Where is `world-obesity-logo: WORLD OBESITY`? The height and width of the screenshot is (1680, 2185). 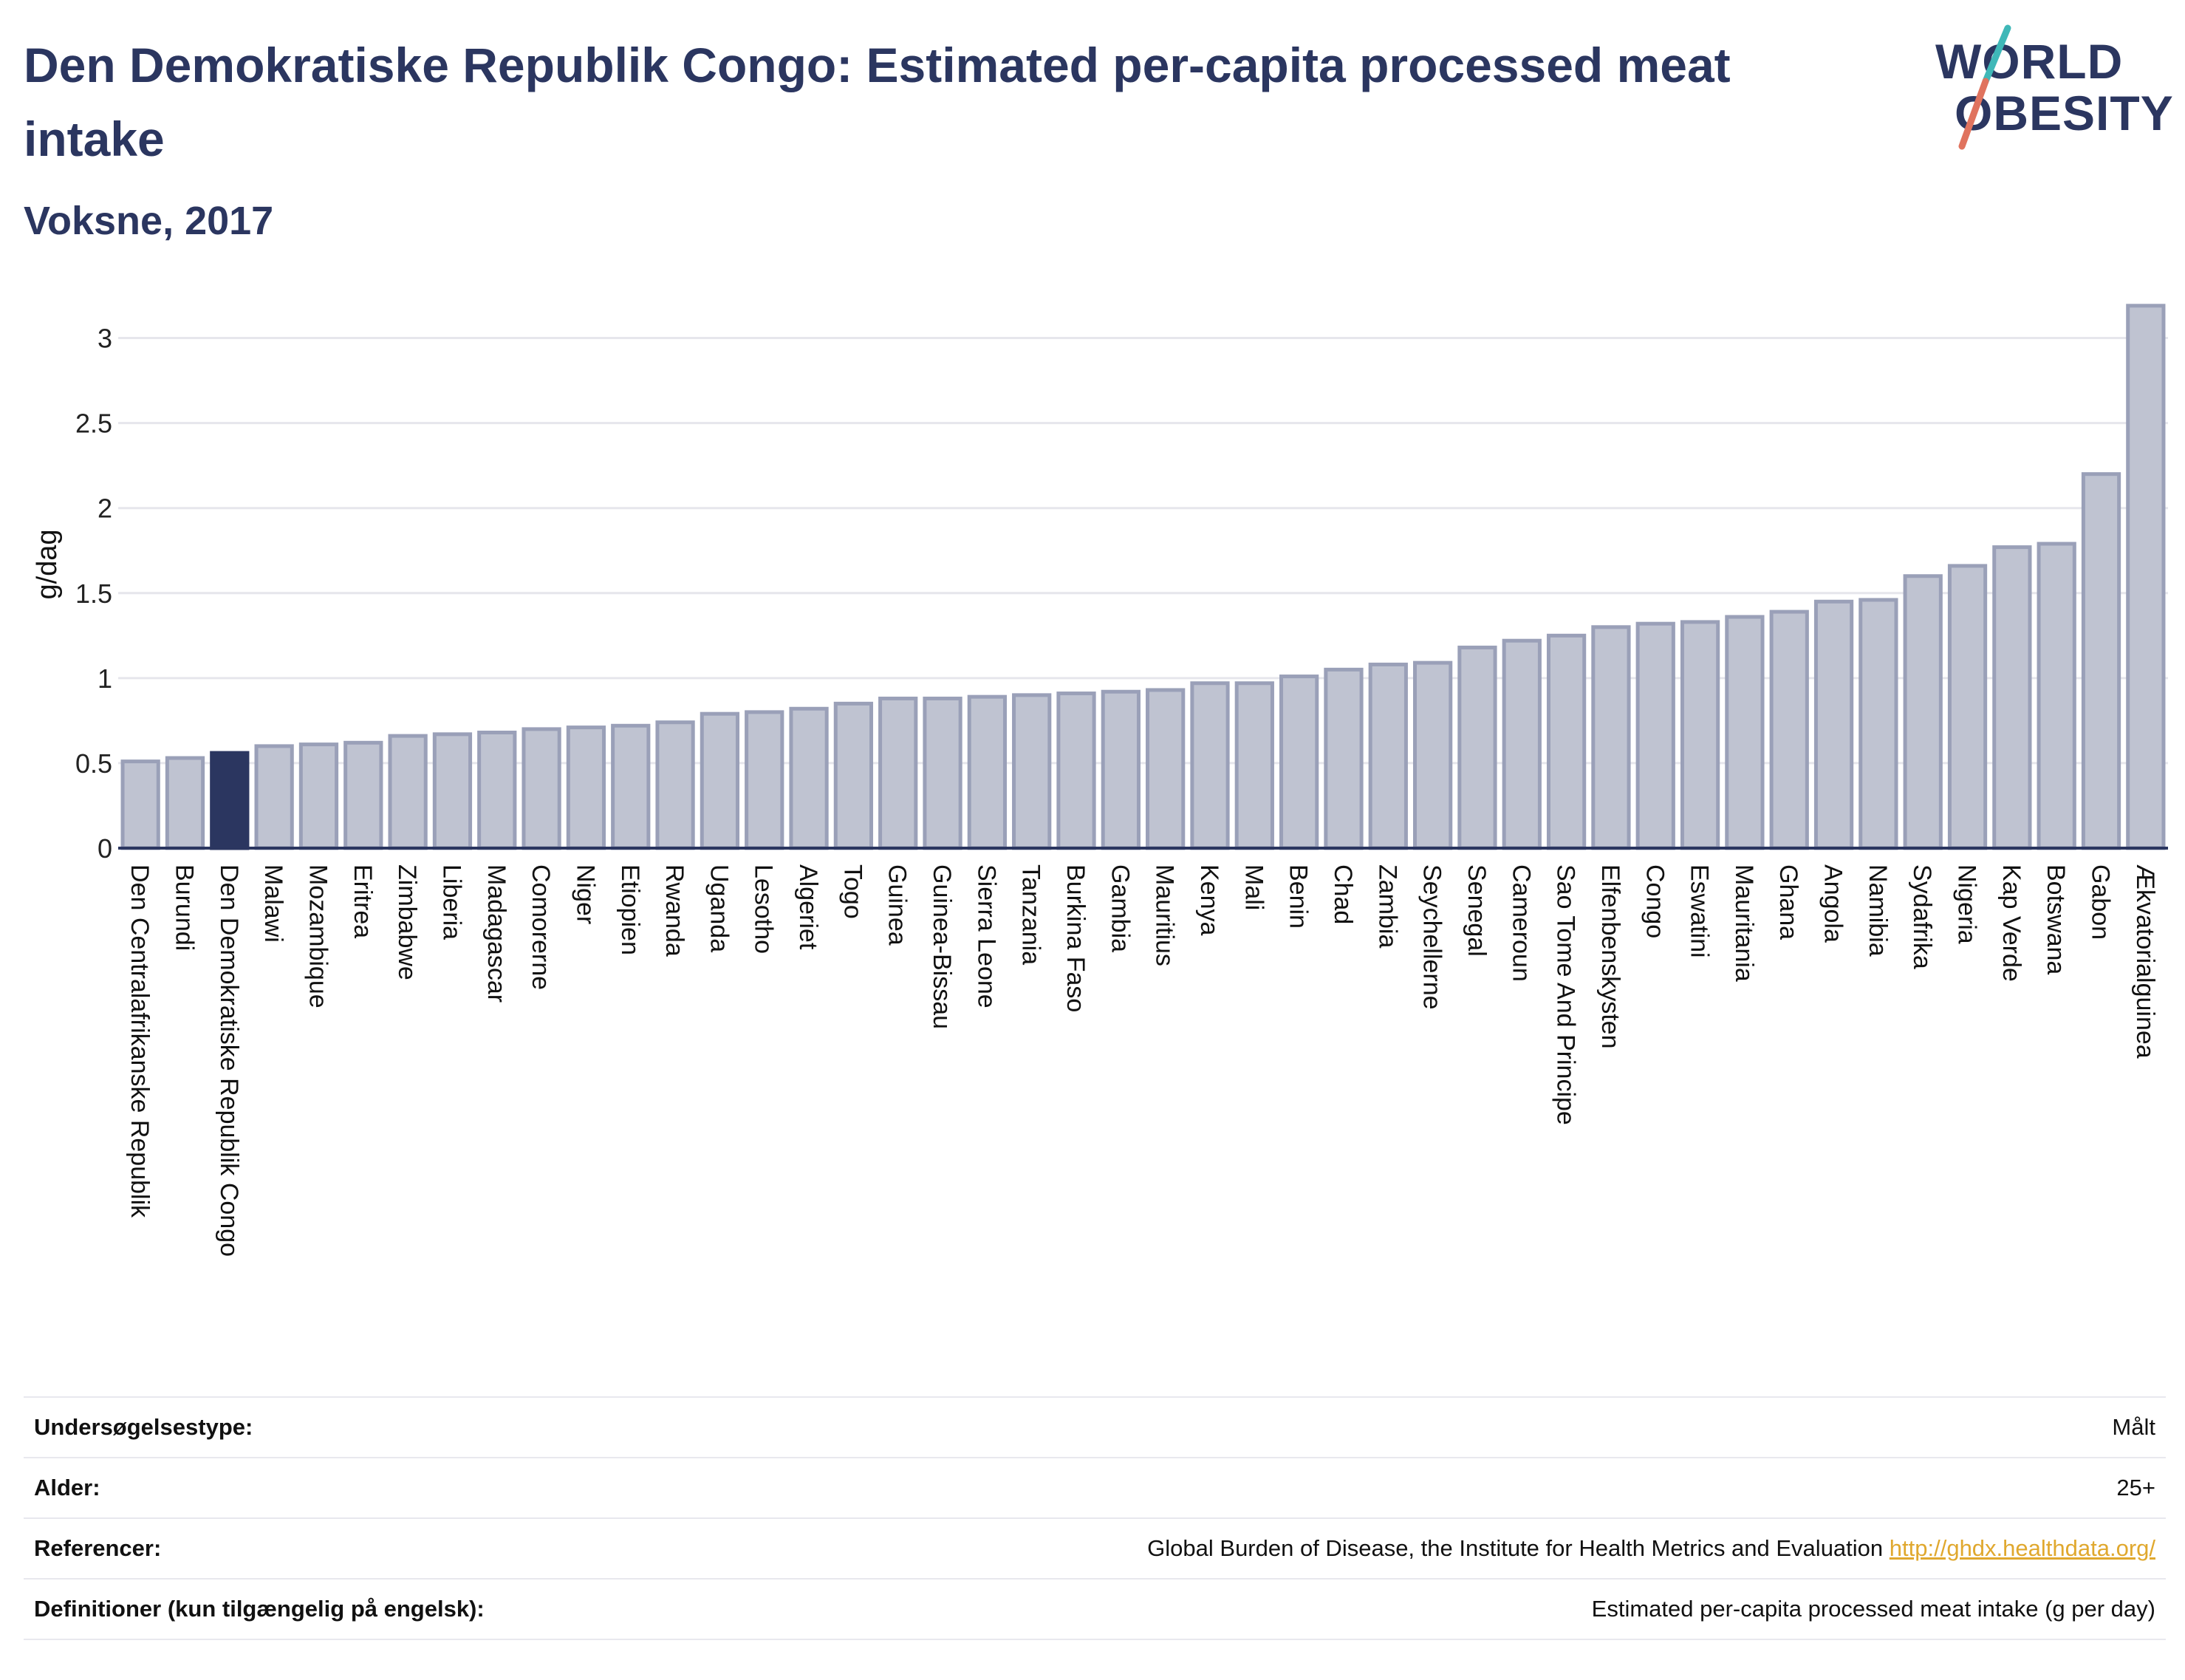 world-obesity-logo: WORLD OBESITY is located at coordinates (2051, 89).